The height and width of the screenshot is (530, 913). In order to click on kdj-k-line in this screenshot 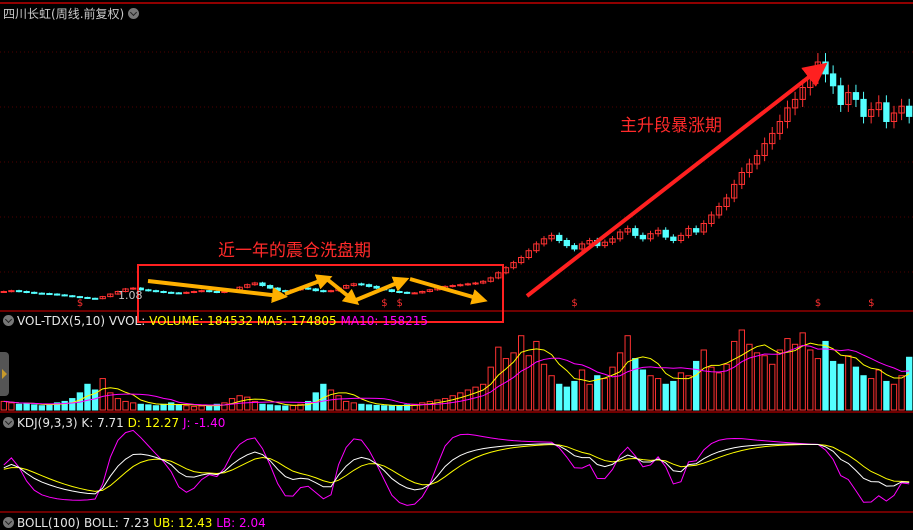, I will do `click(456, 469)`.